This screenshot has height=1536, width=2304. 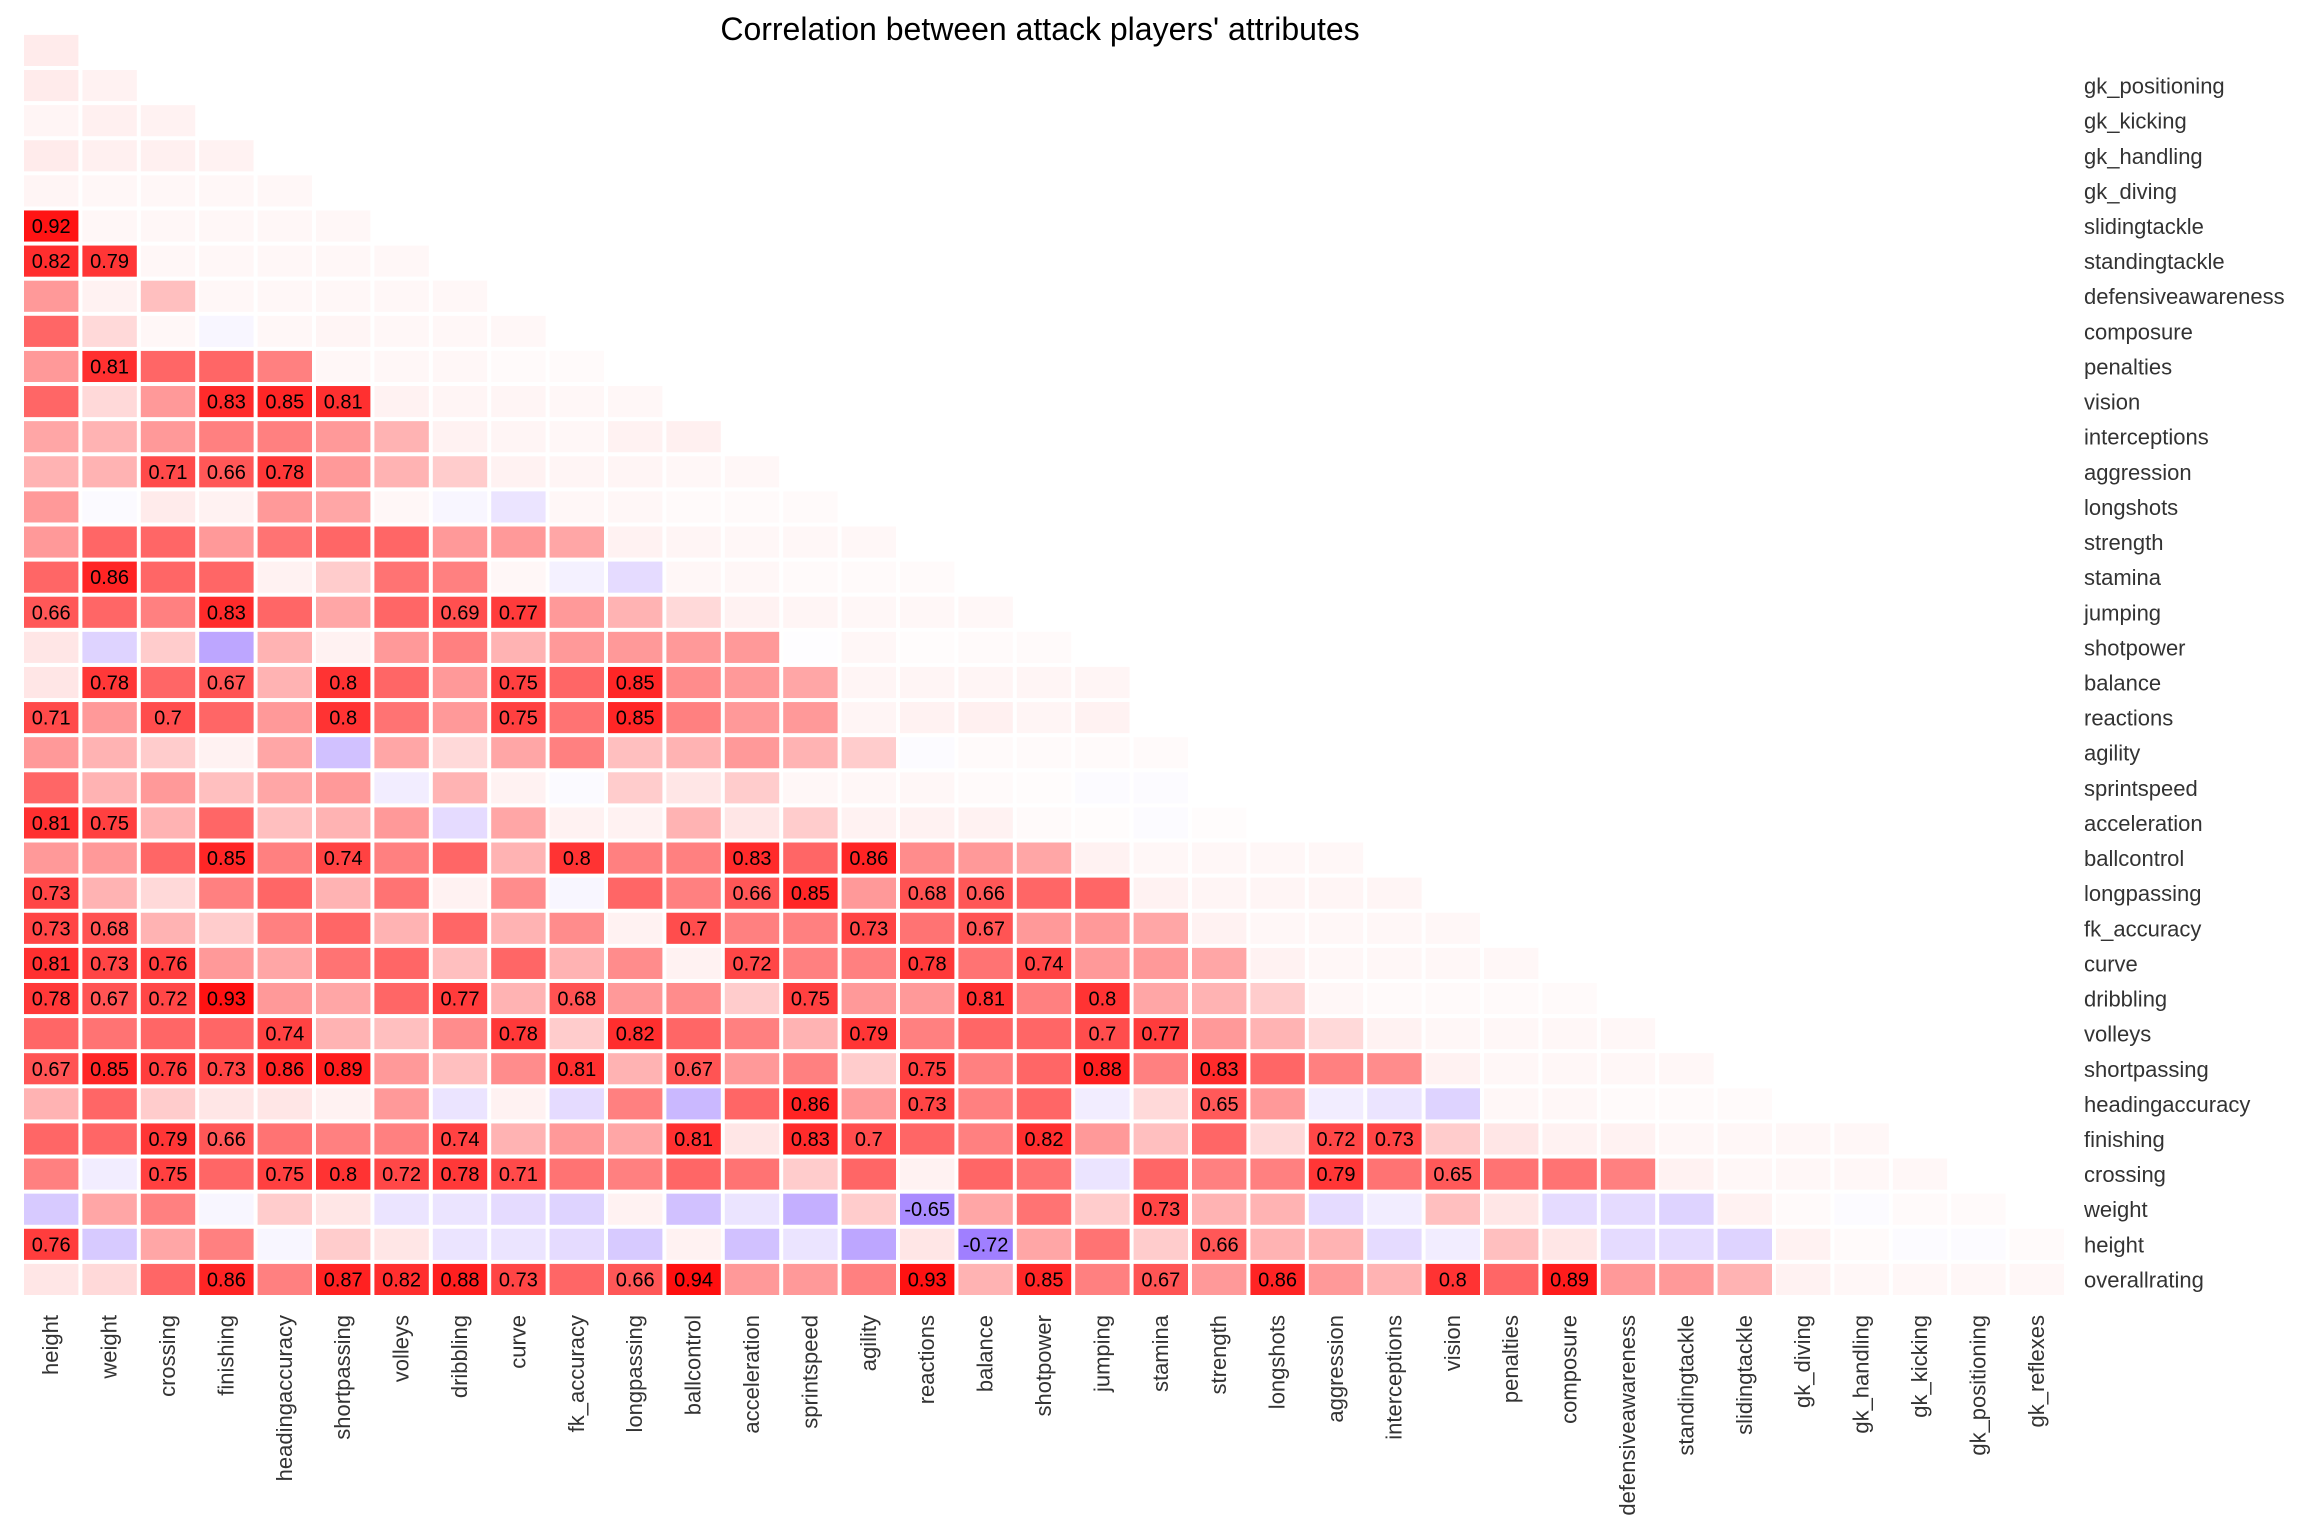 I want to click on heatmap-cell-volleys-weight, so click(x=109, y=1034).